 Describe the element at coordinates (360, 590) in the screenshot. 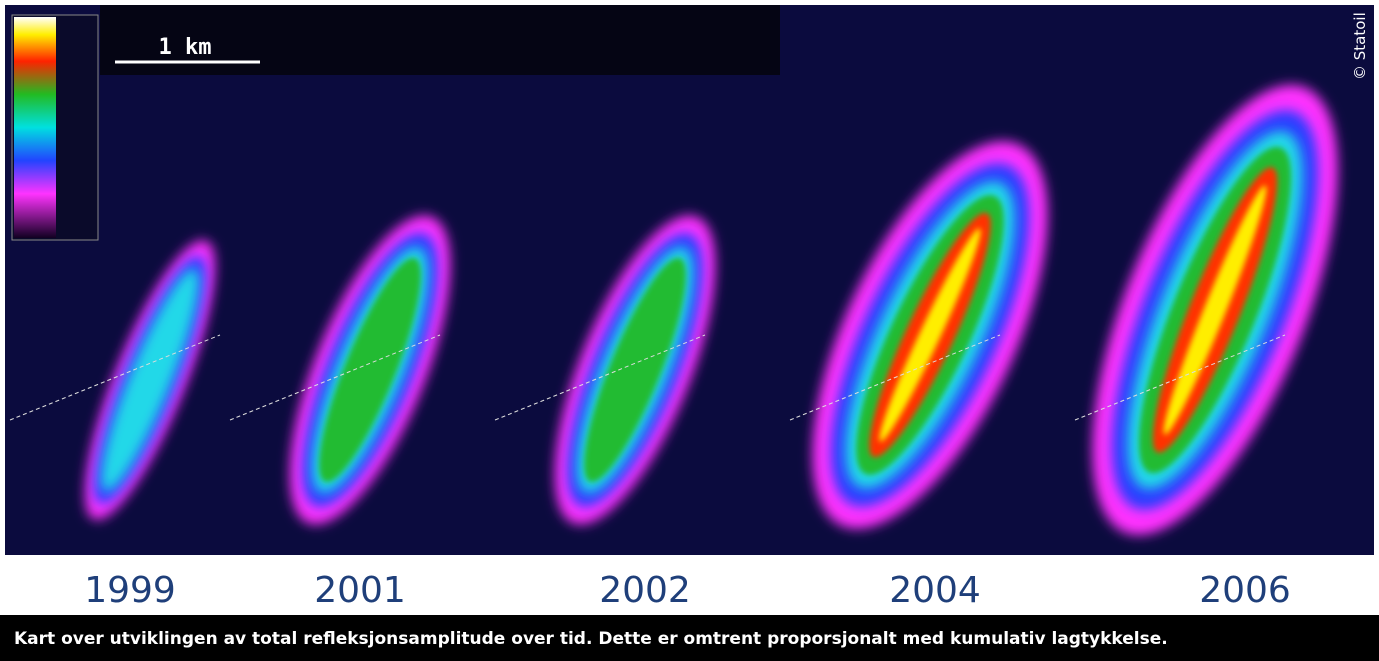

I see `year-label: 2001` at that location.